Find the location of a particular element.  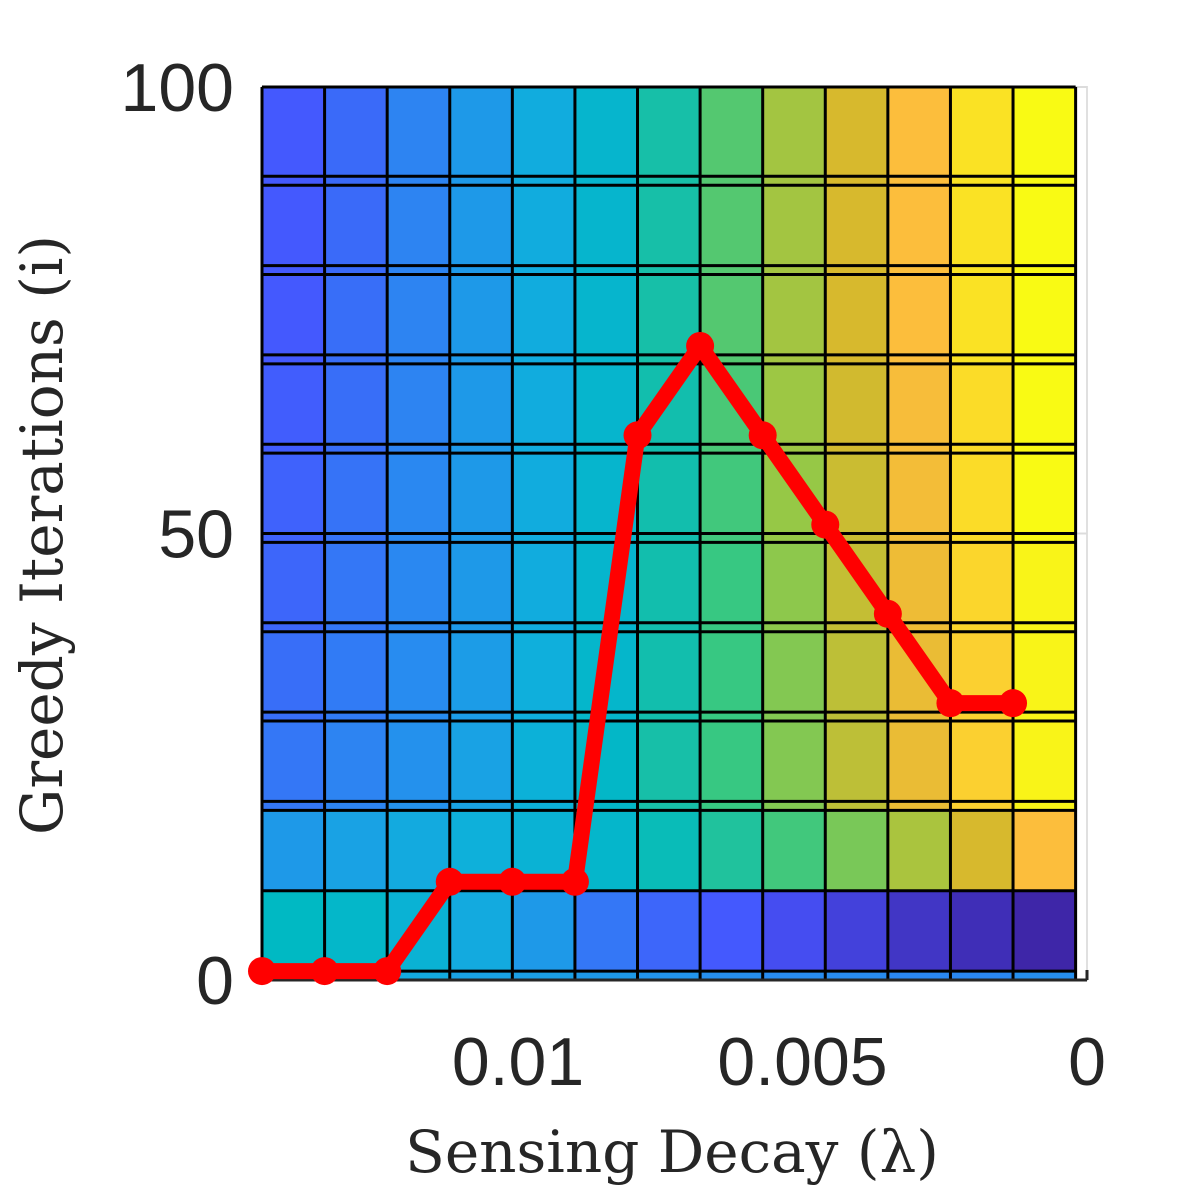

y-tick-label: 100 is located at coordinates (177, 88).